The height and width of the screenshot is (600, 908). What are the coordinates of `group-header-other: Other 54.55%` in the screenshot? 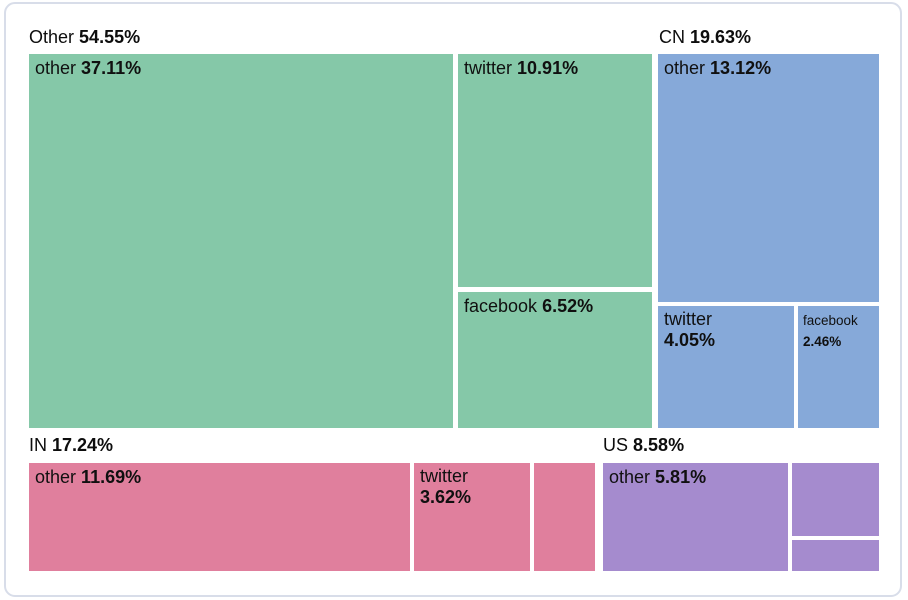 It's located at (84, 37).